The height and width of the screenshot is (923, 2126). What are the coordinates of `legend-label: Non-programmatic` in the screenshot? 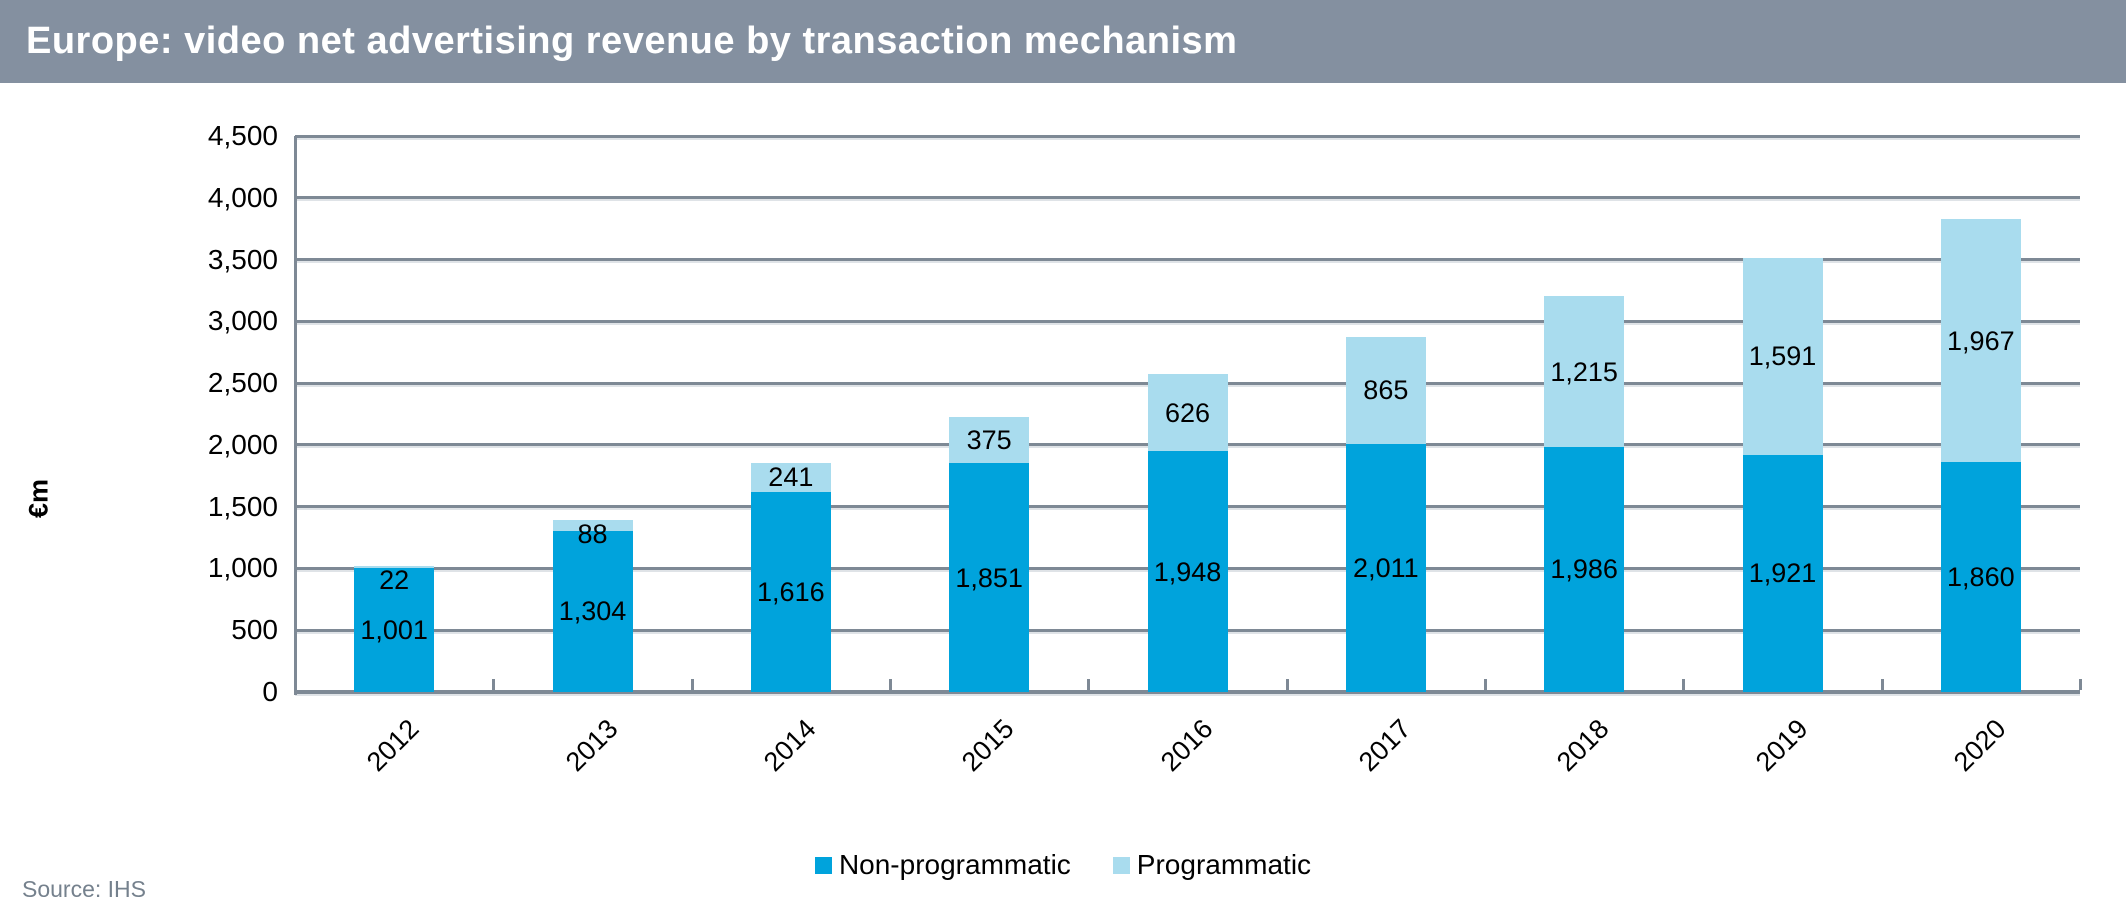 It's located at (954, 864).